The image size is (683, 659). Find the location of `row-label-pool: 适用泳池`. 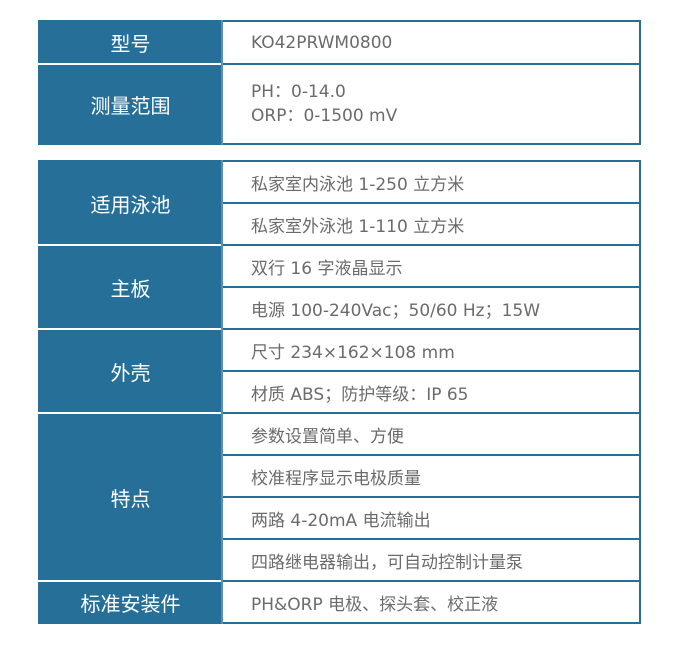

row-label-pool: 适用泳池 is located at coordinates (131, 203).